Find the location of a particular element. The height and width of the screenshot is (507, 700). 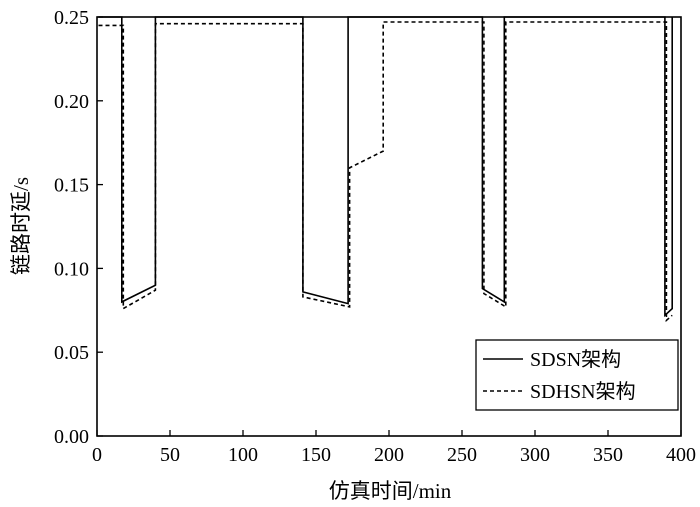

x-tick-label: 0 is located at coordinates (97, 455).